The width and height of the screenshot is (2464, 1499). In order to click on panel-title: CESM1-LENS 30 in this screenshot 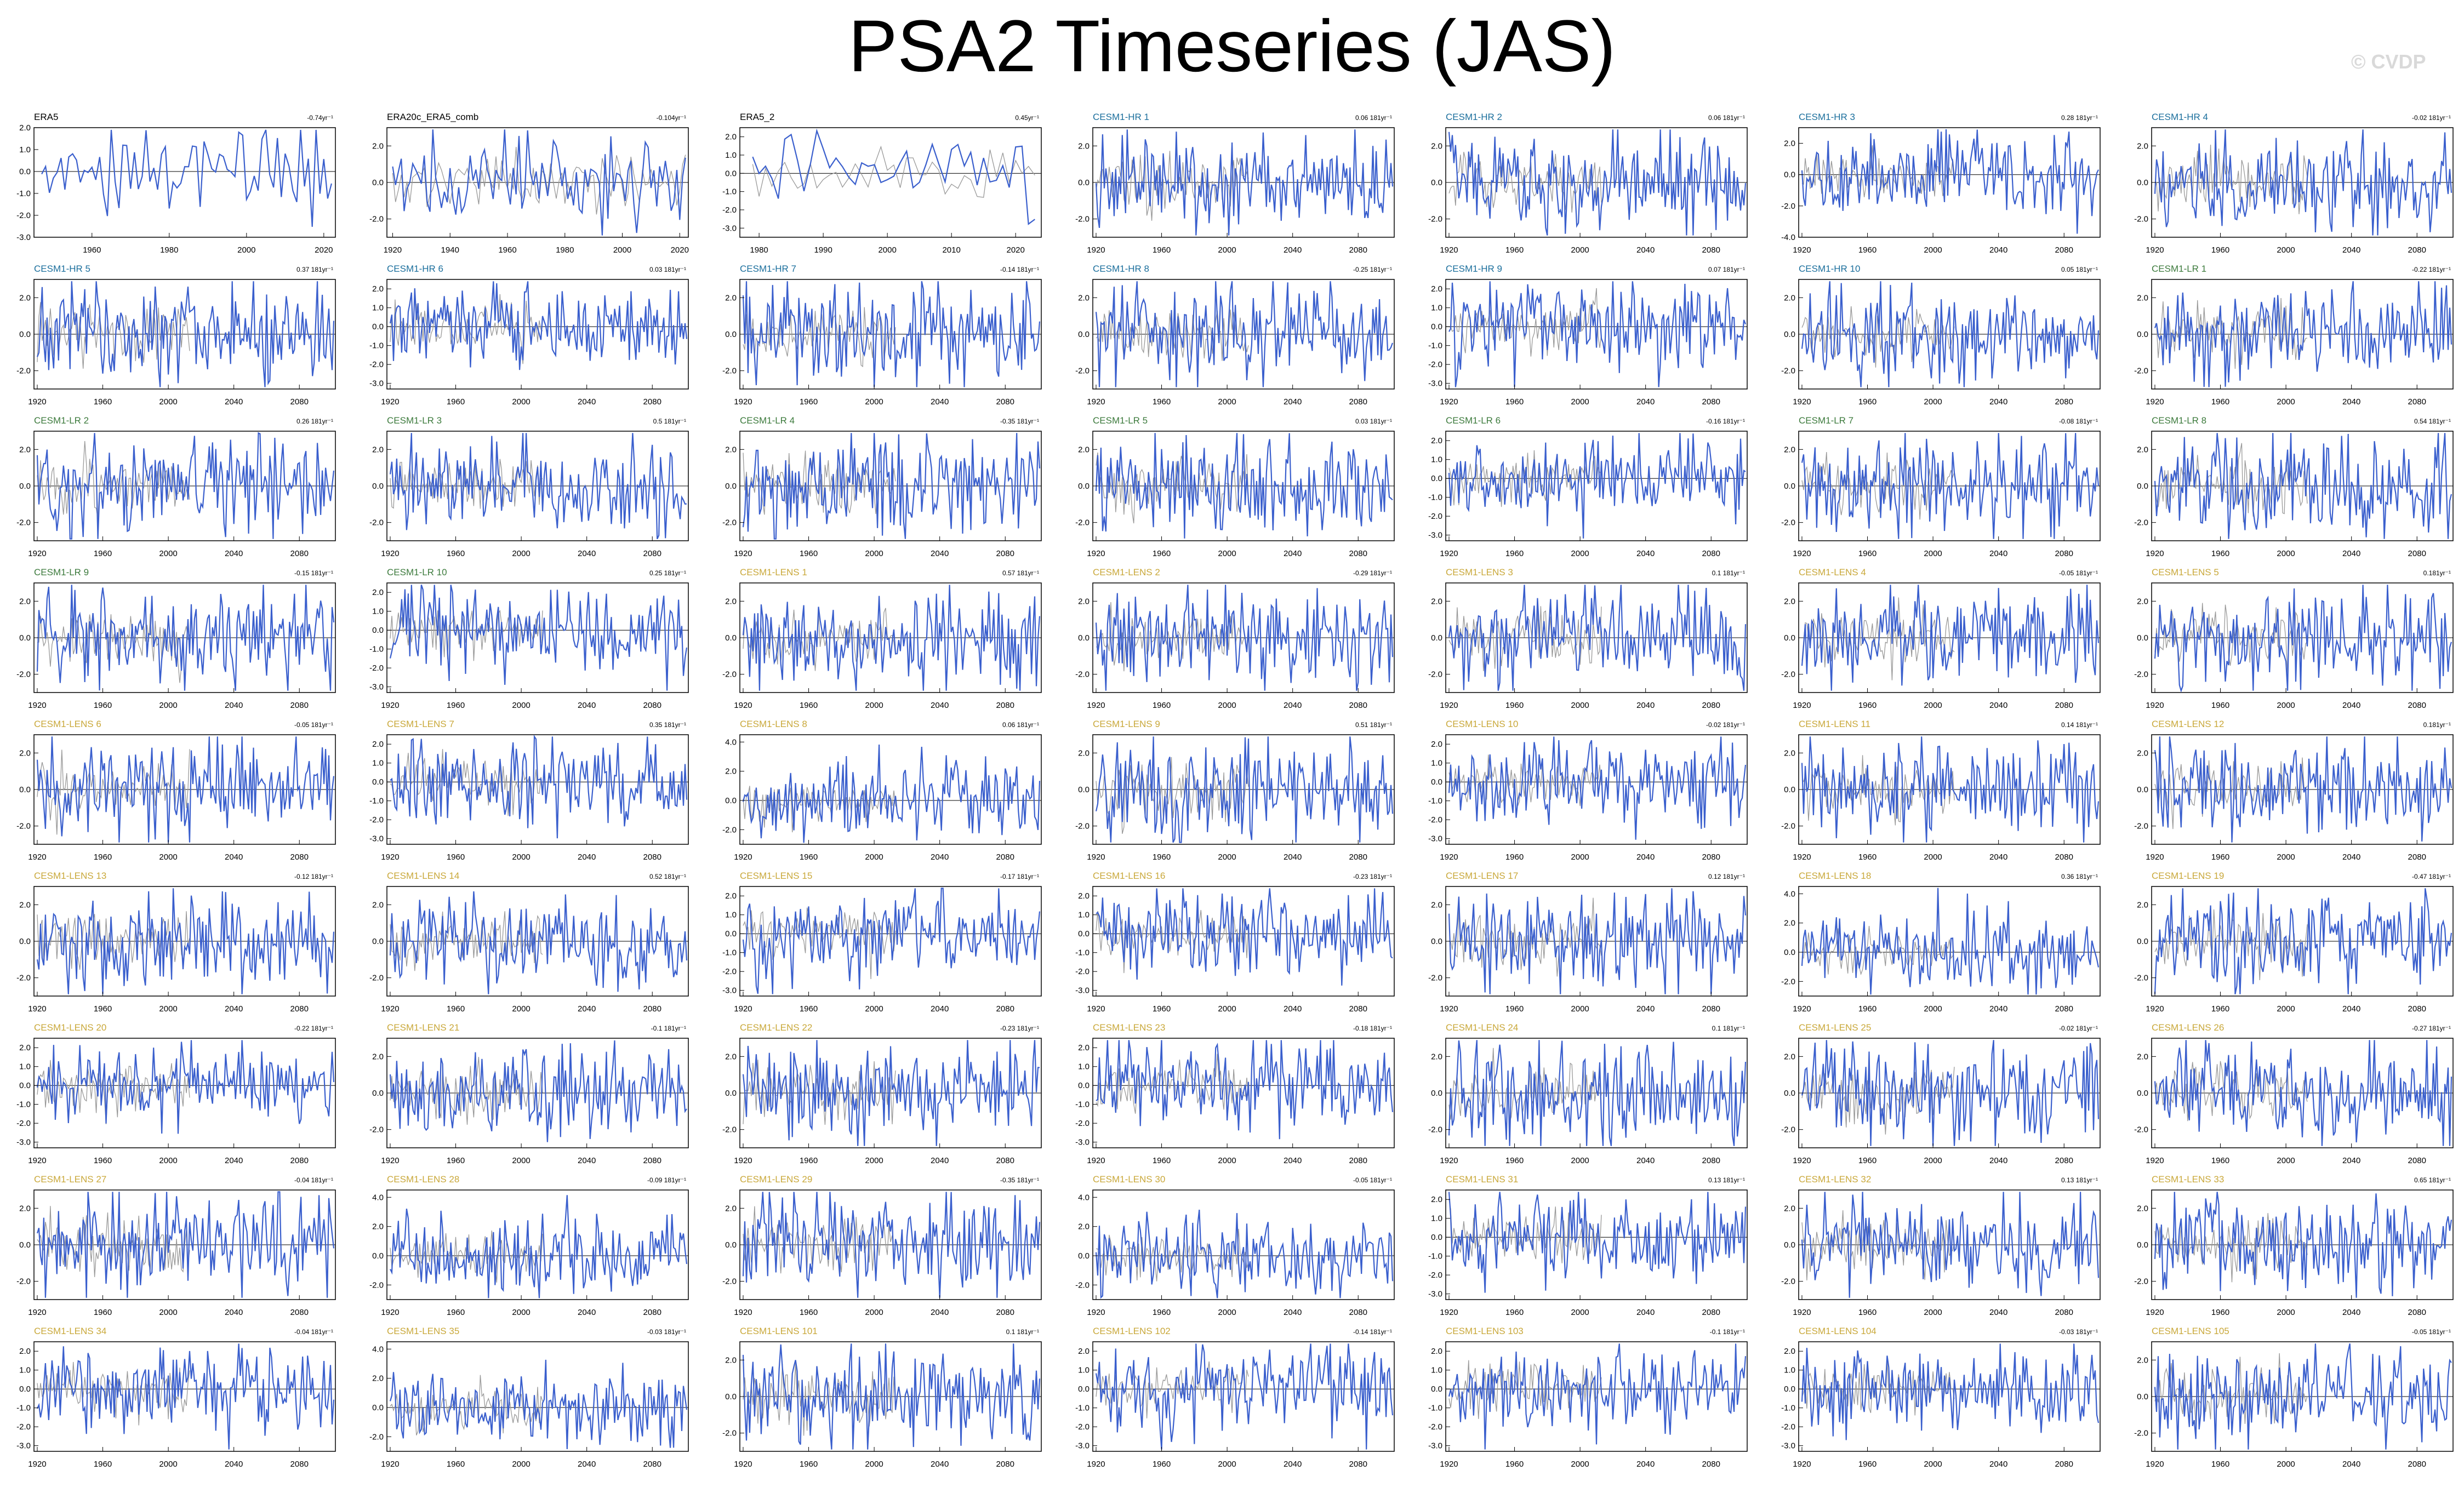, I will do `click(1129, 1179)`.